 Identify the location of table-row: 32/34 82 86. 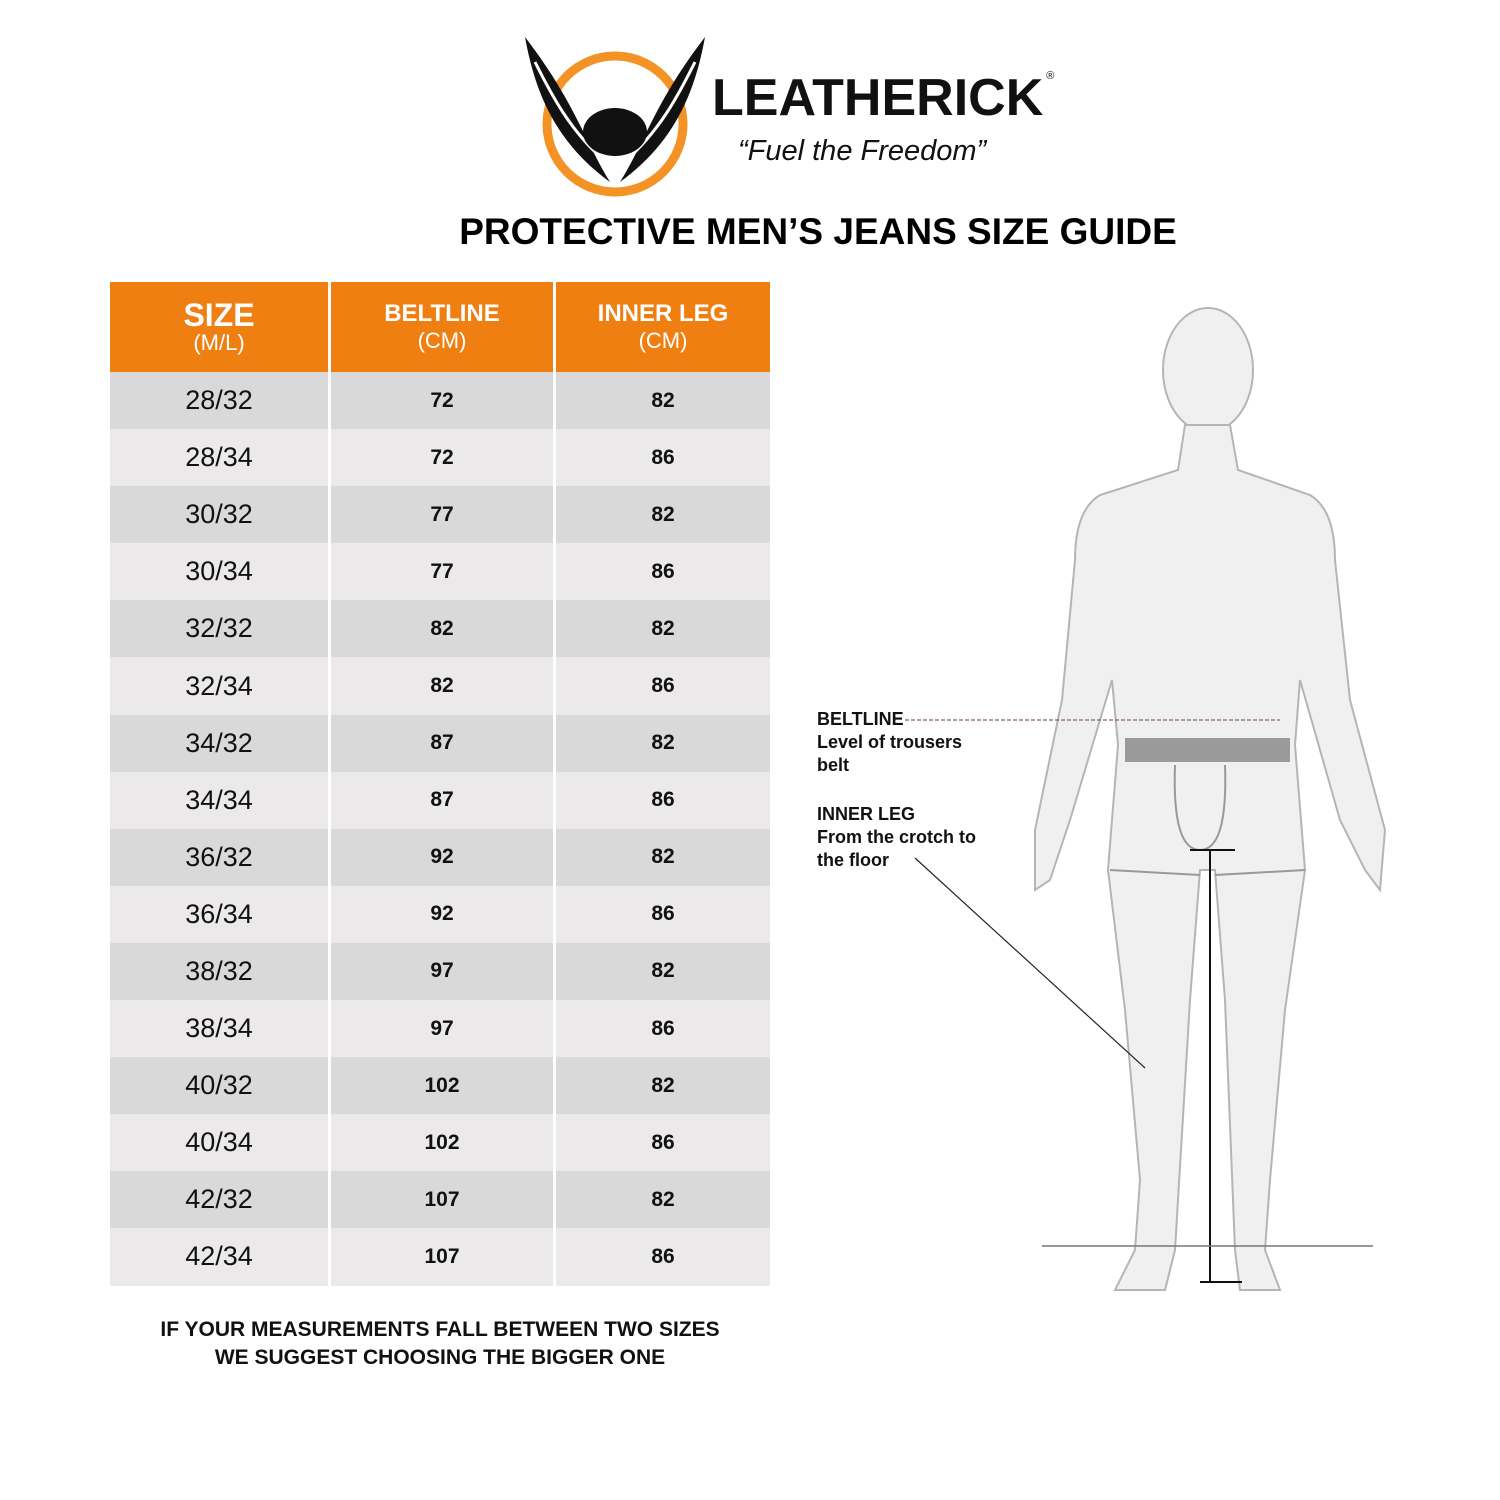
(440, 686).